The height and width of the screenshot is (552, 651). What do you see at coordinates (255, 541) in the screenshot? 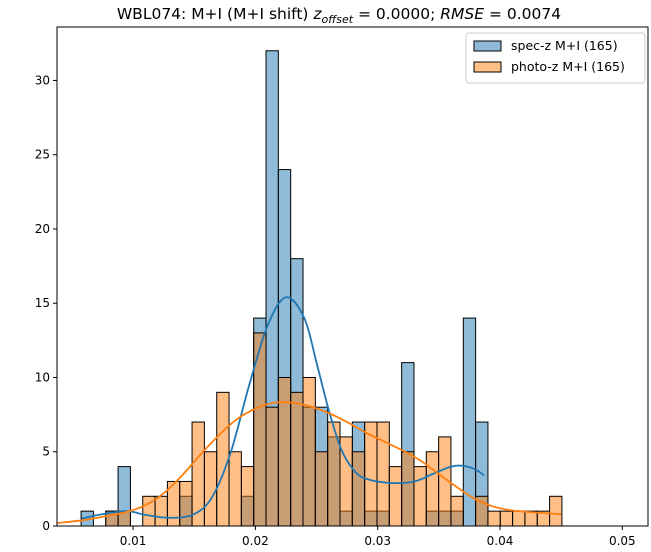
I see `x-tick-label: 0.02` at bounding box center [255, 541].